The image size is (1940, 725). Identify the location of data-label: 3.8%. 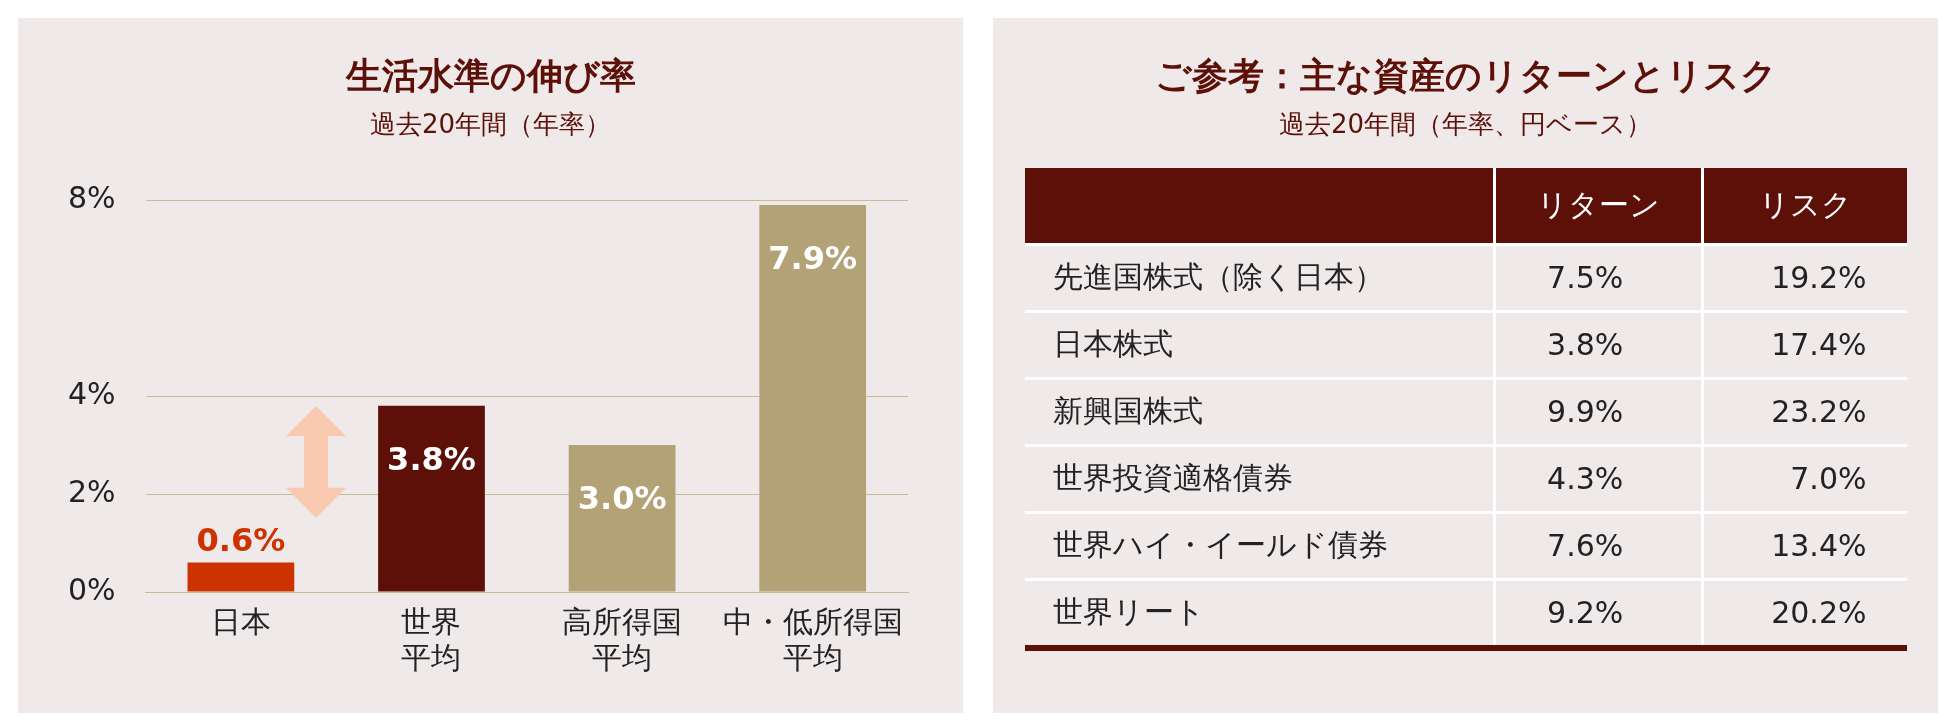
(431, 459).